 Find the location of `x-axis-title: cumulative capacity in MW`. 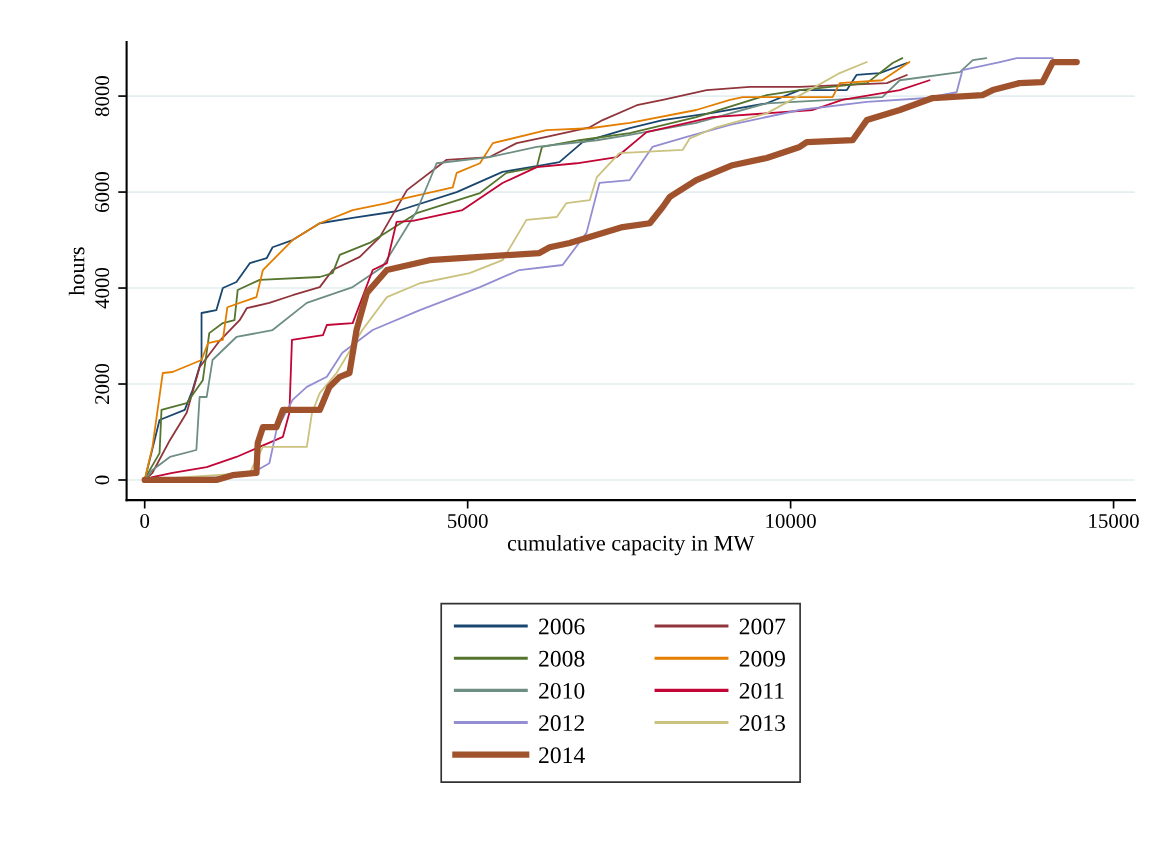

x-axis-title: cumulative capacity in MW is located at coordinates (631, 545).